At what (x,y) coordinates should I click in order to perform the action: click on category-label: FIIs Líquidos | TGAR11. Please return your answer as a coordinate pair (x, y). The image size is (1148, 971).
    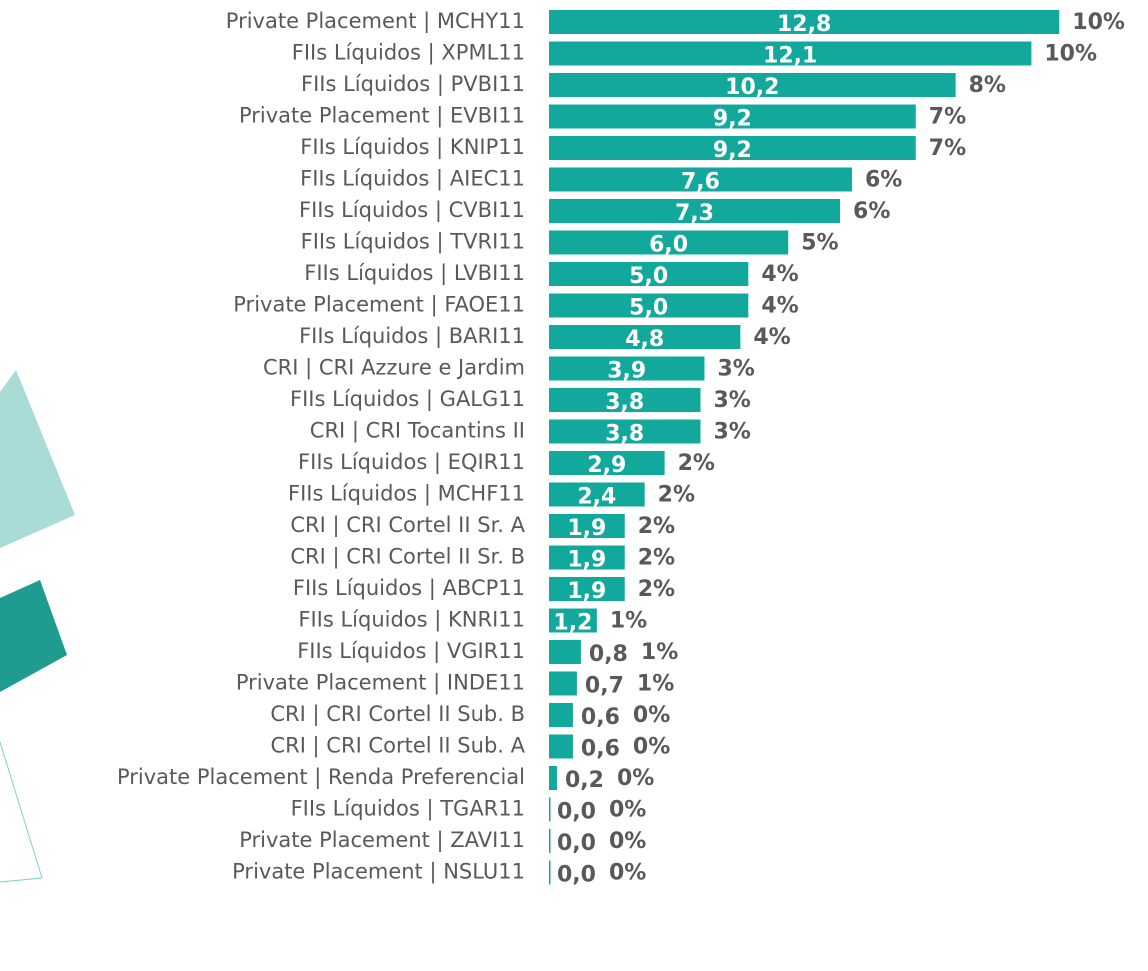
    Looking at the image, I should click on (408, 809).